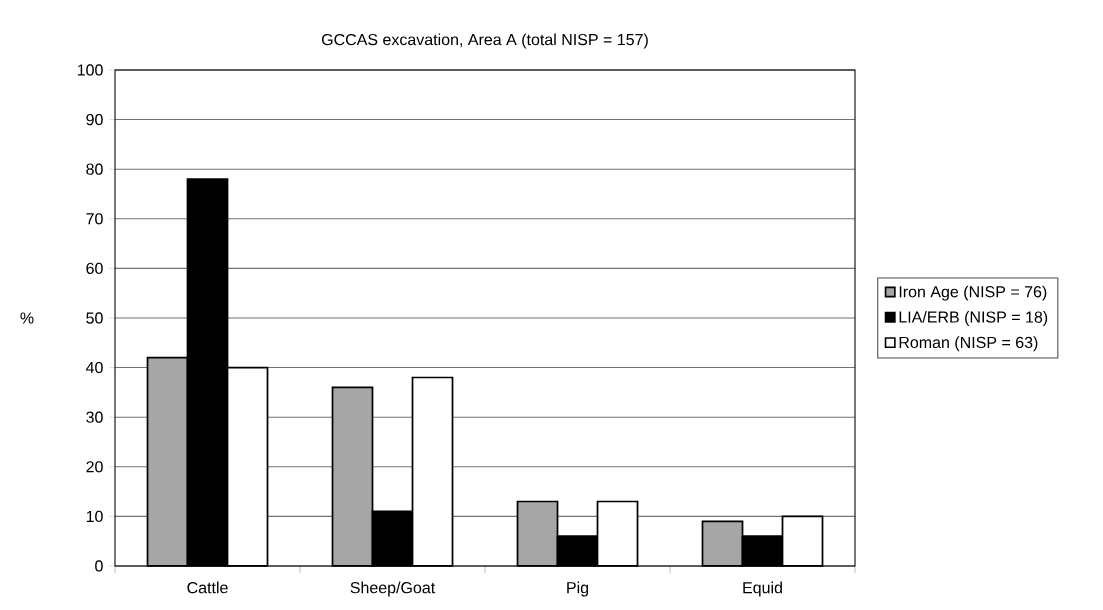  What do you see at coordinates (94, 516) in the screenshot?
I see `y-tick-label: 10` at bounding box center [94, 516].